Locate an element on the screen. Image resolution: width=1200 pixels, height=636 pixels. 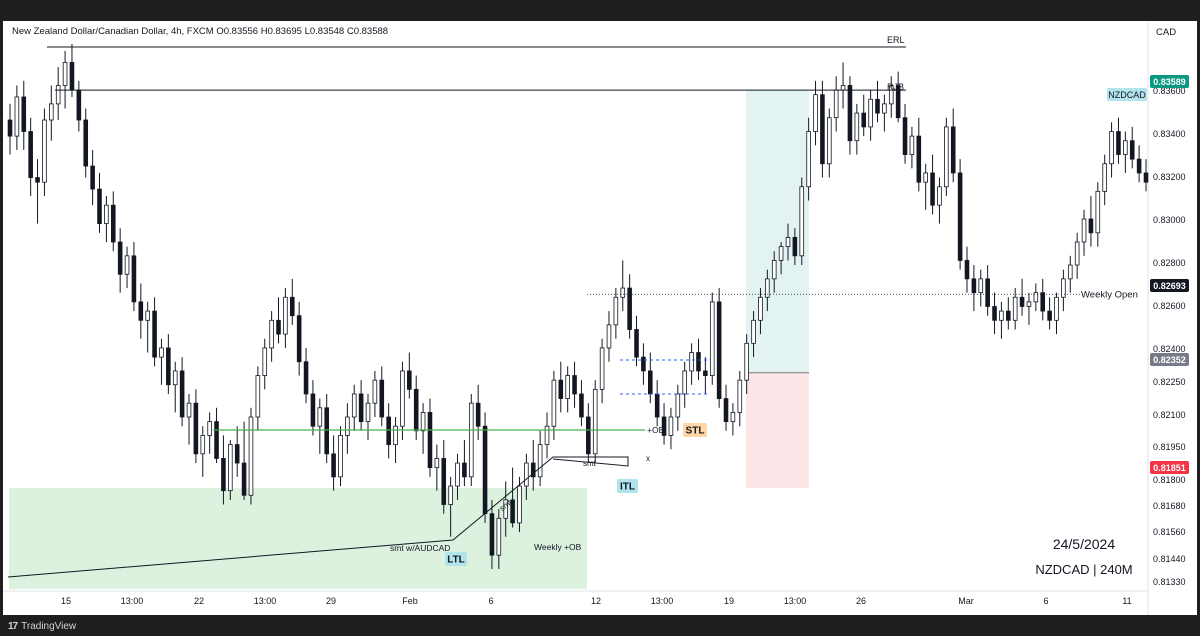
itl-tag: ITL is located at coordinates (627, 486).